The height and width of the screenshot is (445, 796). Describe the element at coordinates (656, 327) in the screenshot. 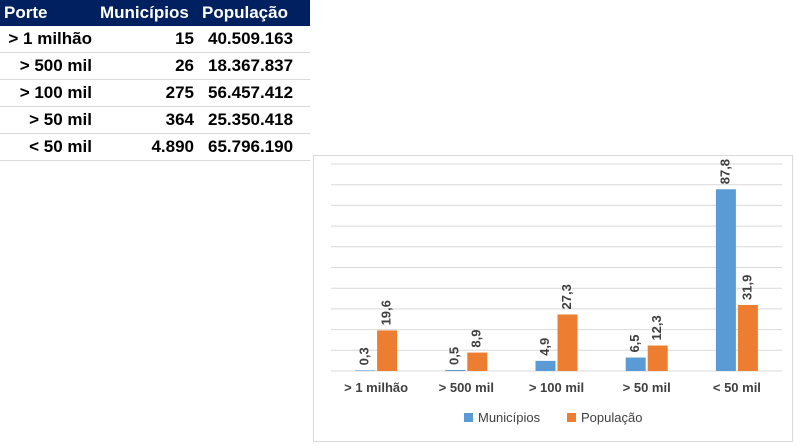

I see `data-label: 12,3` at that location.